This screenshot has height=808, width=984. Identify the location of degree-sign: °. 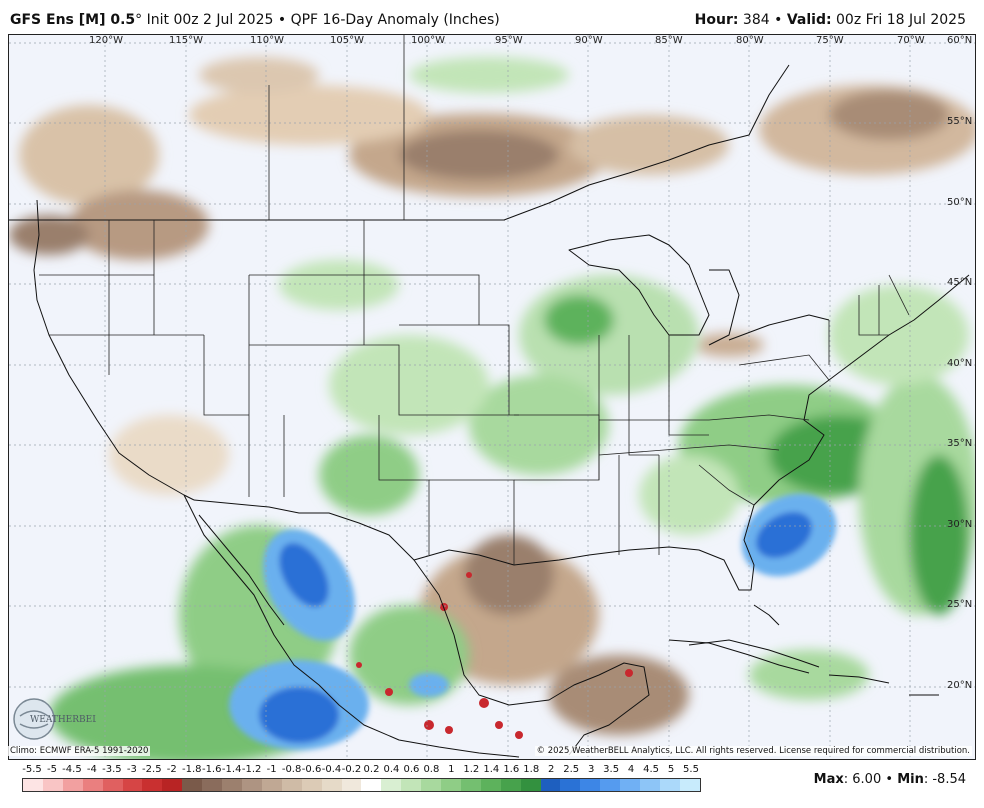
(139, 20).